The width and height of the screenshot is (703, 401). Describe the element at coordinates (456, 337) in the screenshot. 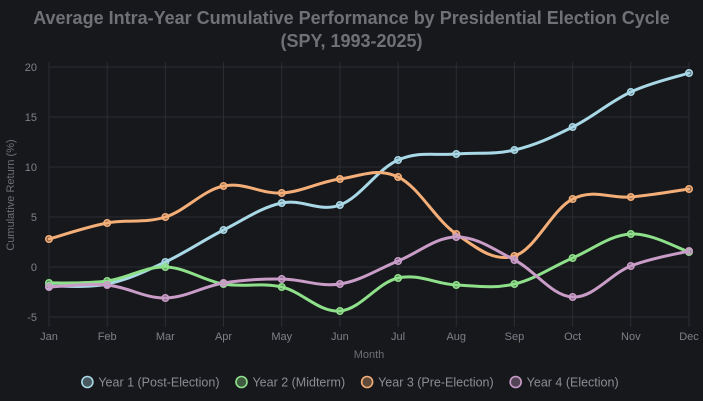

I see `x-tick-label: Aug` at that location.